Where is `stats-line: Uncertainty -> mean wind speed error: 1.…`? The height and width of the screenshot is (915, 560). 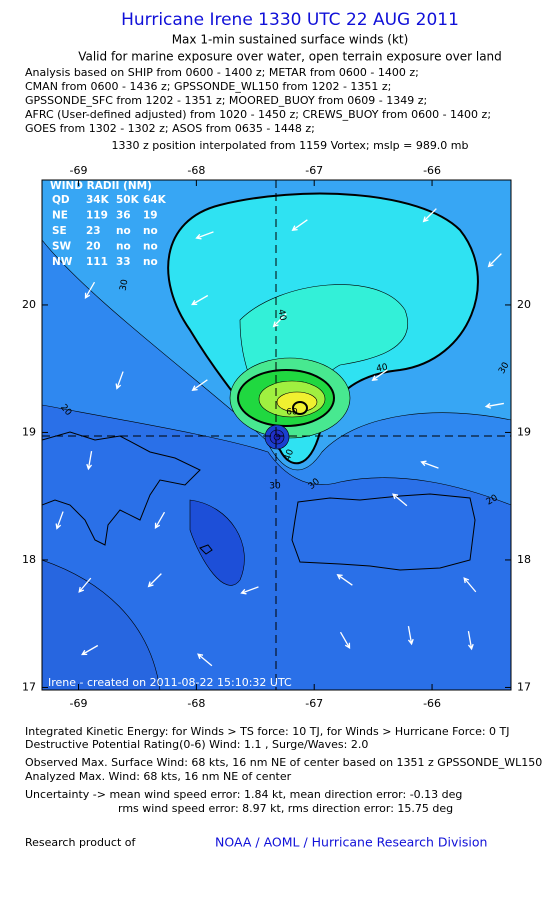 stats-line: Uncertainty -> mean wind speed error: 1.… is located at coordinates (243, 794).